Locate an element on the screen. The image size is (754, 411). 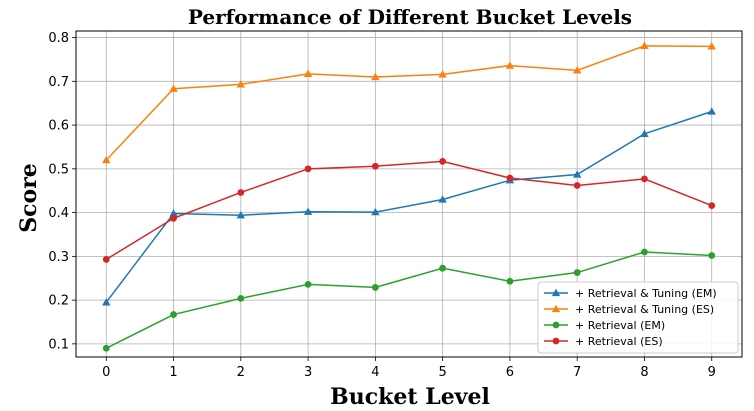
x-tick-label: 7 is located at coordinates (577, 372).